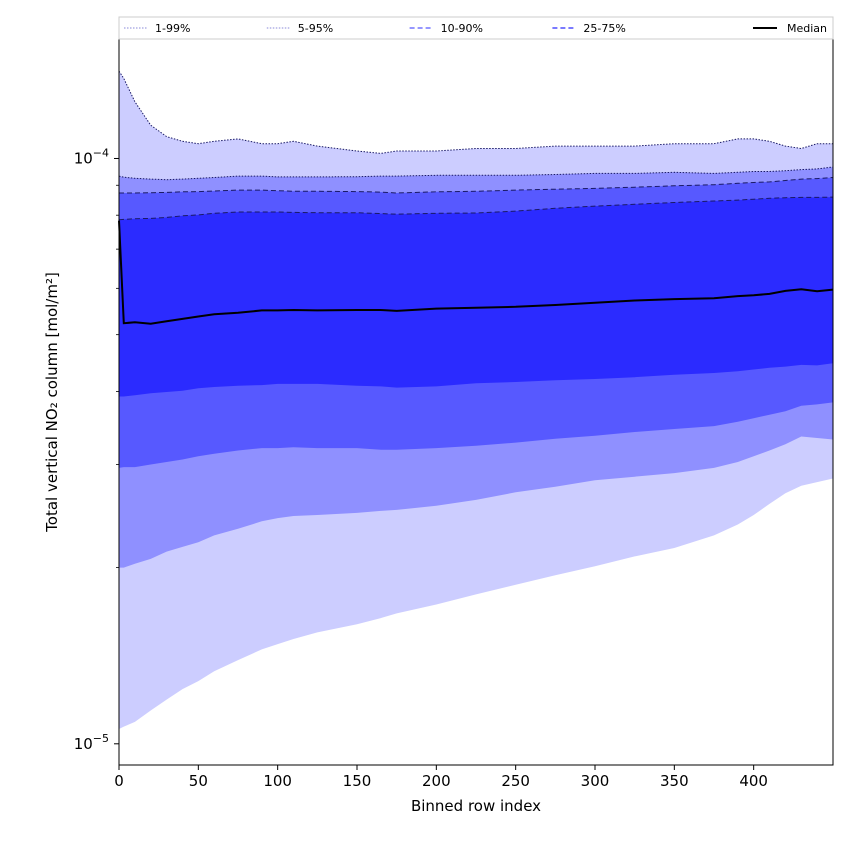  Describe the element at coordinates (198, 781) in the screenshot. I see `x-tick-label: 50` at that location.